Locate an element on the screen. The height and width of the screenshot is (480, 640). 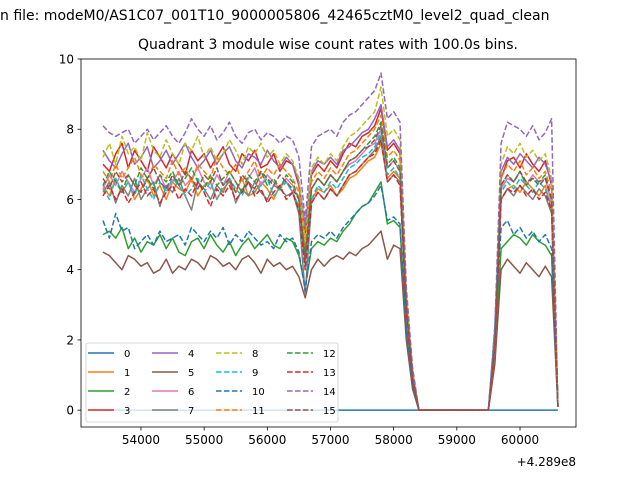
x-tick-label: 57000 is located at coordinates (330, 440).